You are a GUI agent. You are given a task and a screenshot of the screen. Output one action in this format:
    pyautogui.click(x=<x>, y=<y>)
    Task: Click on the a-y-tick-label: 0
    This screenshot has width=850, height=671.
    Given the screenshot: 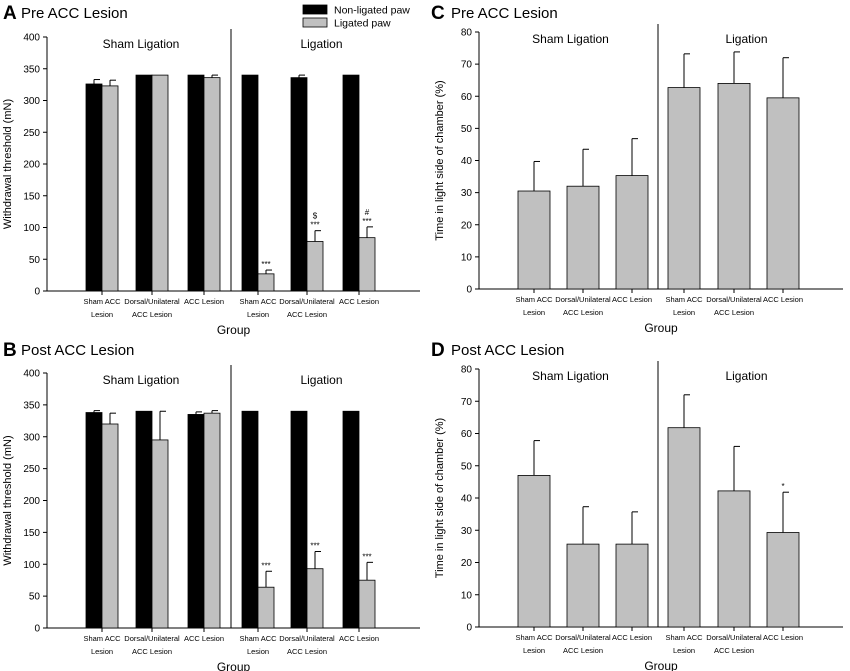 What is the action you would take?
    pyautogui.click(x=37, y=292)
    